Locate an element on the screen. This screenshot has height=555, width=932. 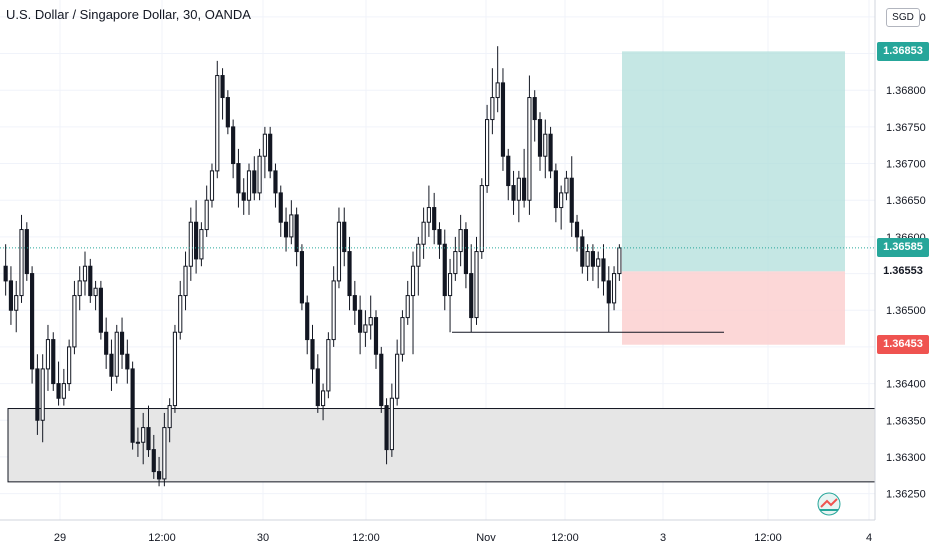
current-price-label: 1.36585 is located at coordinates (903, 248).